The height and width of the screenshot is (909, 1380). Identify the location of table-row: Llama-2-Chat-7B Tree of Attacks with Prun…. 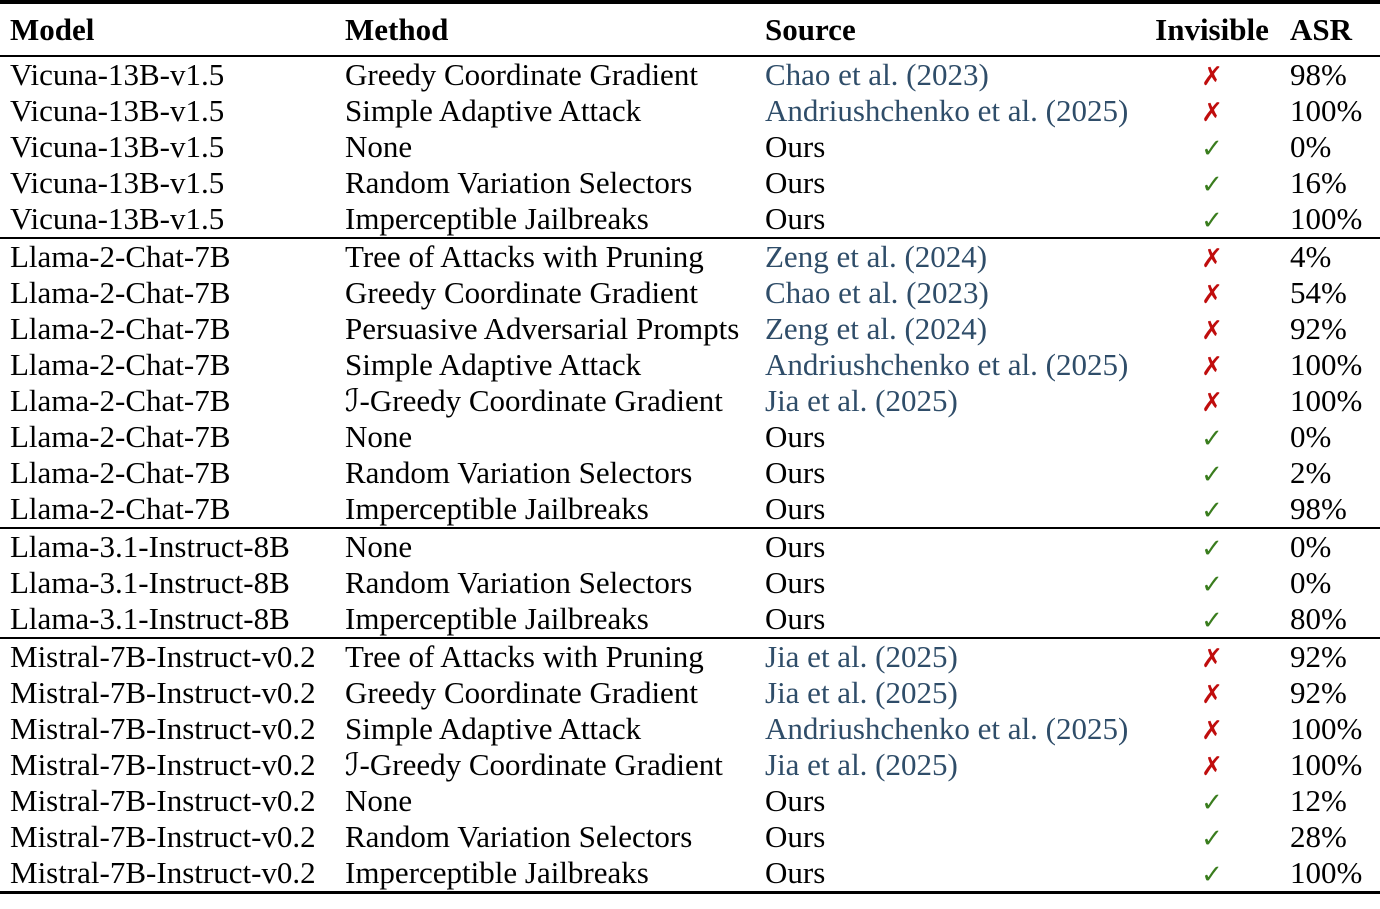
(690, 256).